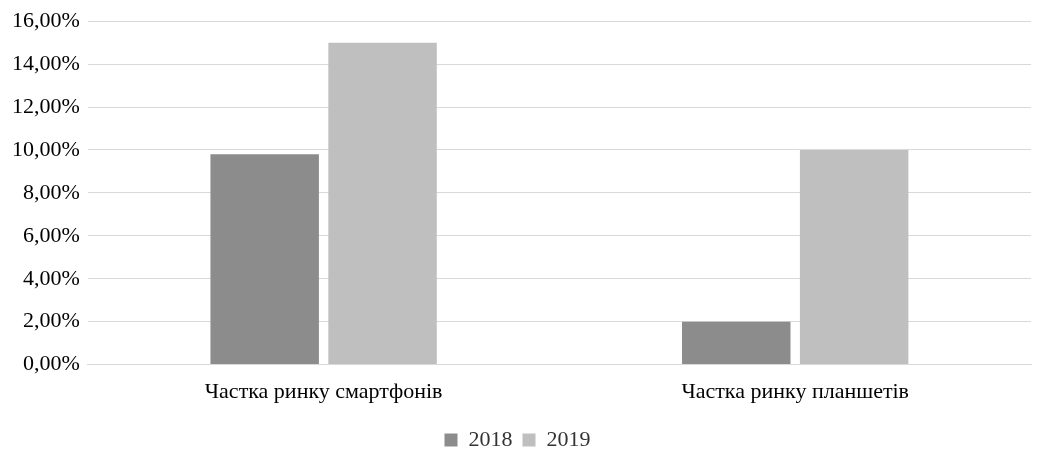 The height and width of the screenshot is (461, 1039). What do you see at coordinates (51, 320) in the screenshot?
I see `y-tick-label: 2,00%` at bounding box center [51, 320].